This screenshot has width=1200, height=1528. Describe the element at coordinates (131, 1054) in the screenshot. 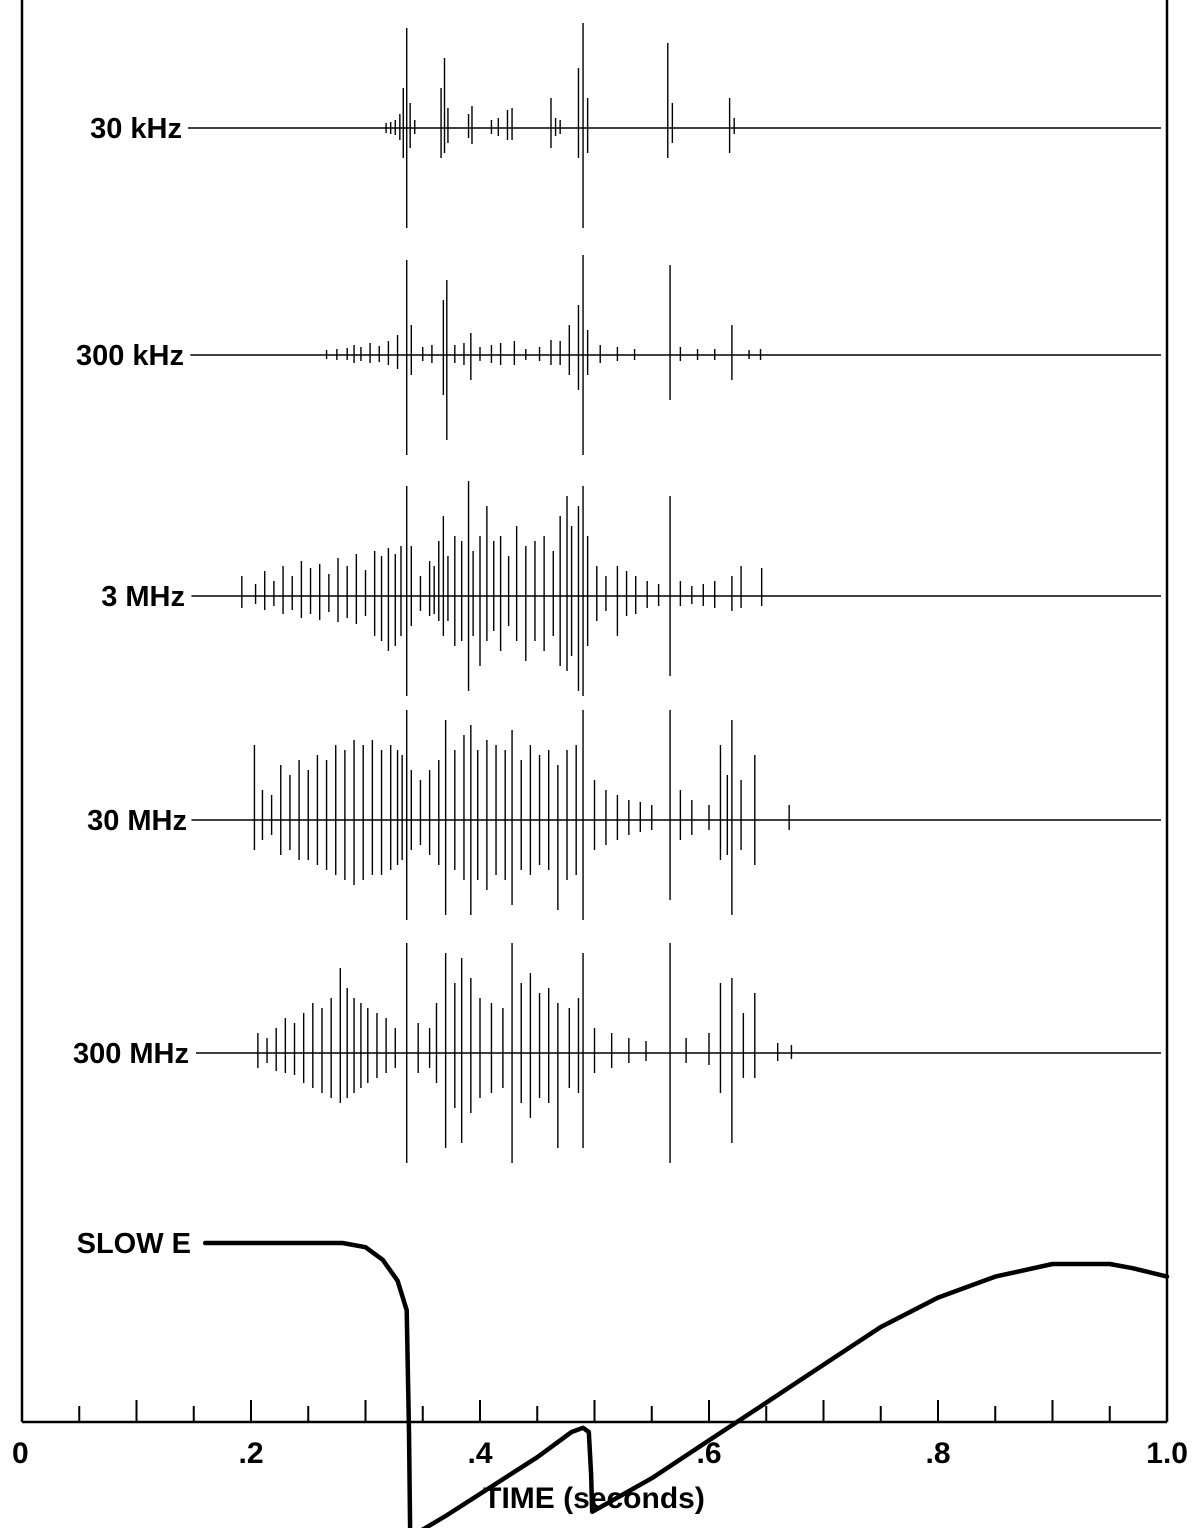

I see `trace-label-300-mhz: 300 MHz` at that location.